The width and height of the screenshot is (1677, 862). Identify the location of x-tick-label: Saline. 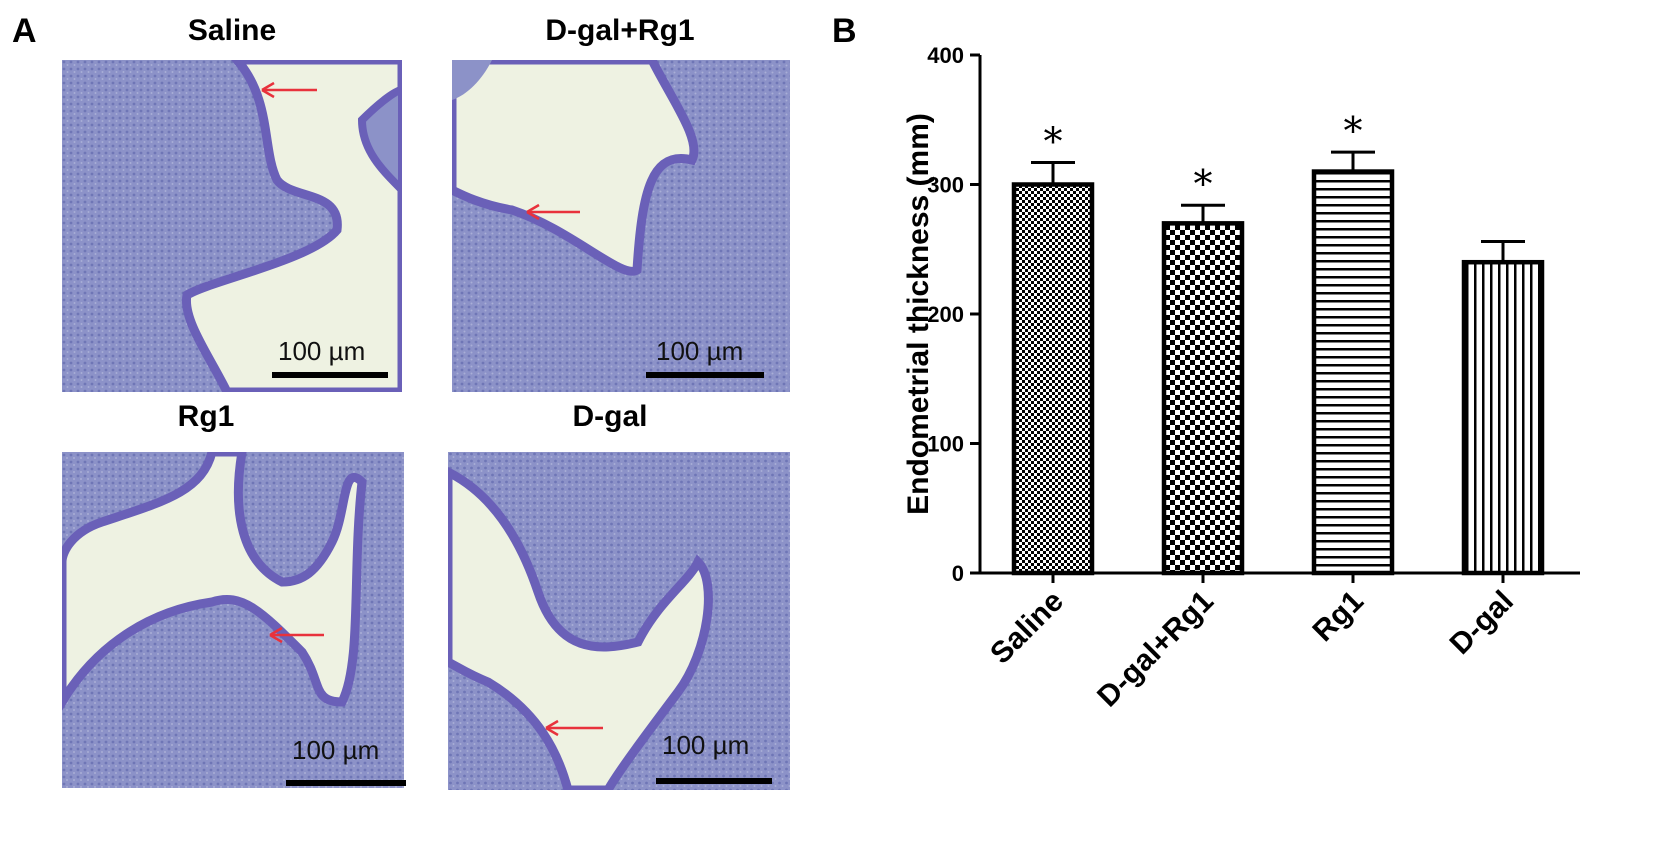
(1027, 628).